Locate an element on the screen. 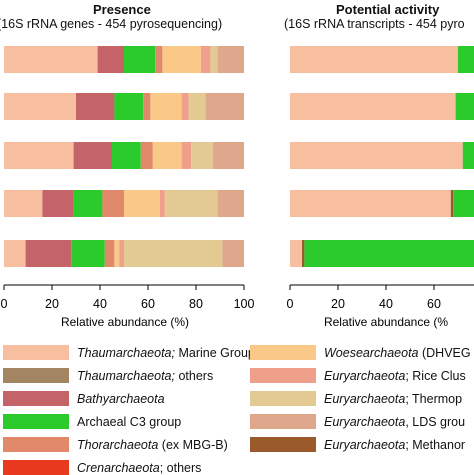  presence-tick-label: 40 is located at coordinates (100, 304).